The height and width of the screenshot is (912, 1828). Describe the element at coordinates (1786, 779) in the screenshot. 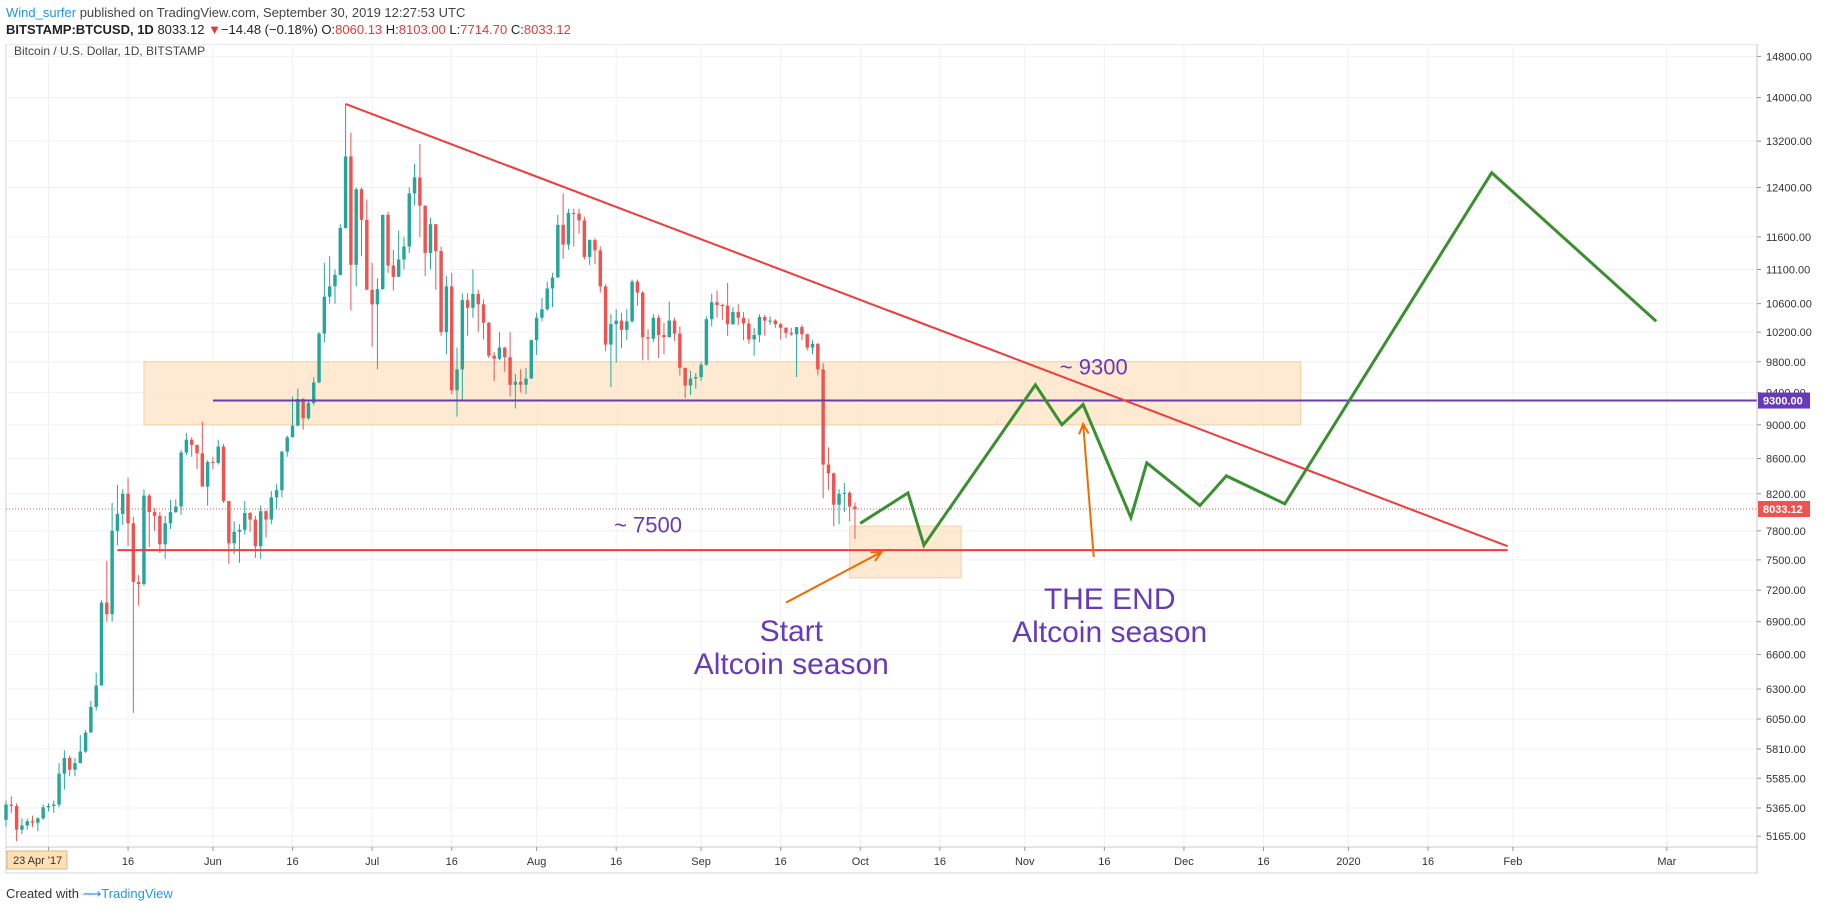

I see `y-tick-label: 5585.00` at that location.